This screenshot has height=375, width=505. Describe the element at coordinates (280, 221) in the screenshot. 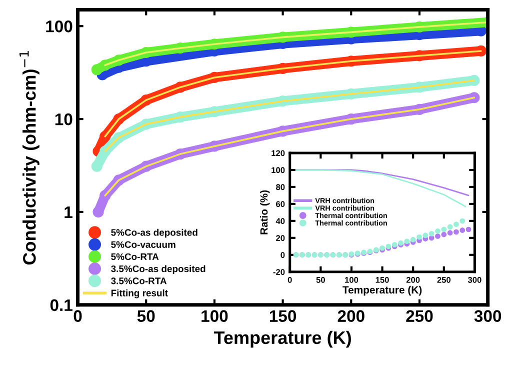

I see `y-tick-label: 40` at that location.